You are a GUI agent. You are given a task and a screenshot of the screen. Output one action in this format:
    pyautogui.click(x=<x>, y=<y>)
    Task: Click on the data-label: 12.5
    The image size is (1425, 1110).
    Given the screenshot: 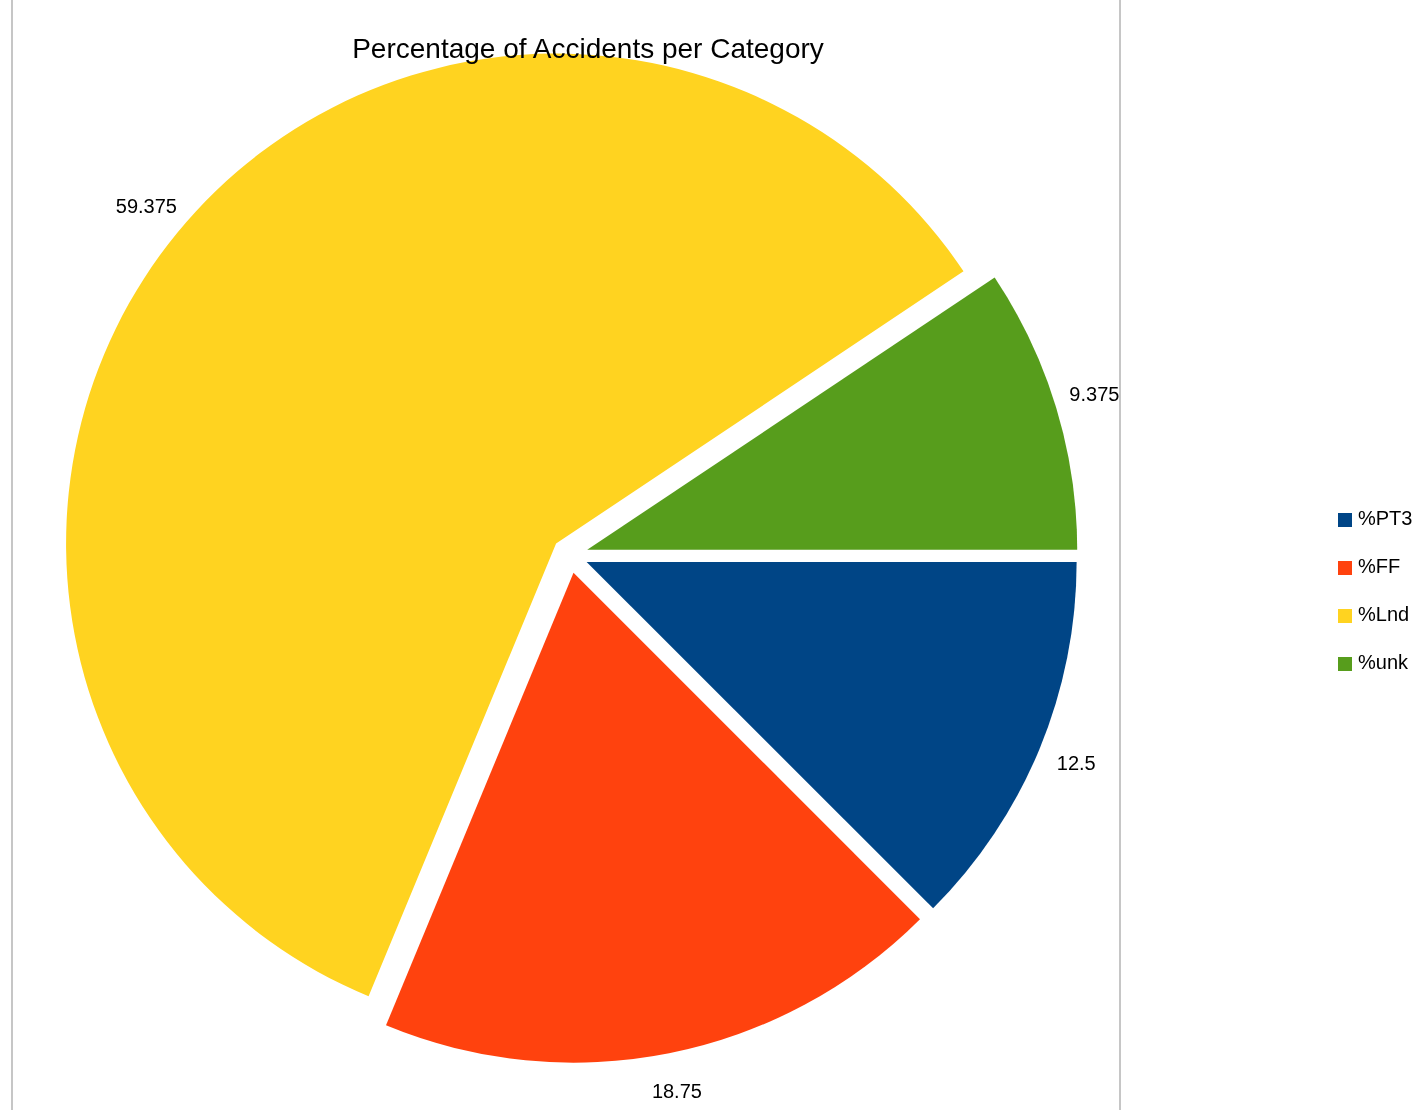 What is the action you would take?
    pyautogui.click(x=1076, y=762)
    